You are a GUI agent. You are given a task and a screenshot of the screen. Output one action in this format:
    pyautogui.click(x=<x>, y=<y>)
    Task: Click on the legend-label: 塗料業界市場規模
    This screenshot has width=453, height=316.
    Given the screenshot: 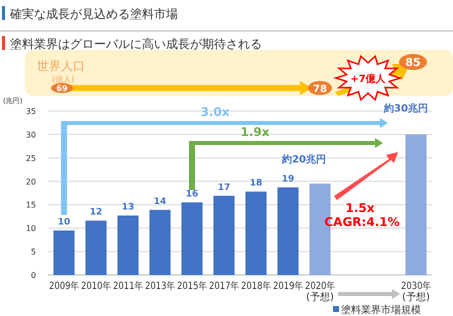 What is the action you would take?
    pyautogui.click(x=381, y=310)
    